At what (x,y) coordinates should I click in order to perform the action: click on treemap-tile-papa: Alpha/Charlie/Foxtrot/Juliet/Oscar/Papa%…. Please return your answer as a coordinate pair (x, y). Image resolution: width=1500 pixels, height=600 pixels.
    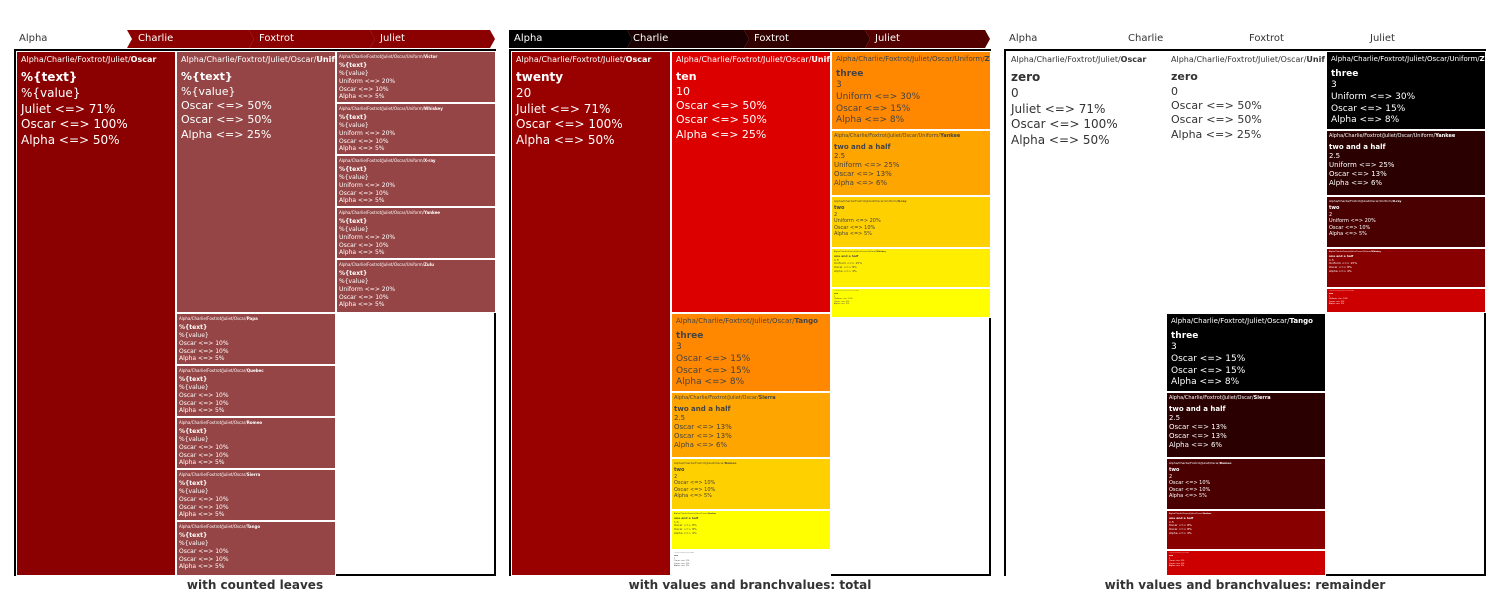
    Looking at the image, I should click on (256, 339).